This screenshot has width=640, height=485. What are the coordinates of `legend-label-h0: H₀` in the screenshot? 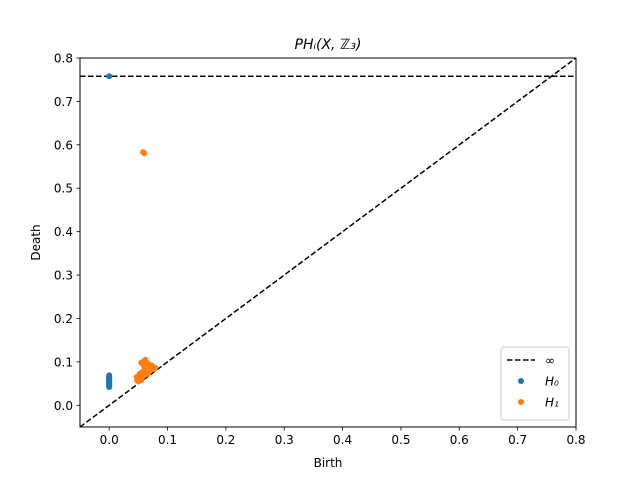 It's located at (552, 382).